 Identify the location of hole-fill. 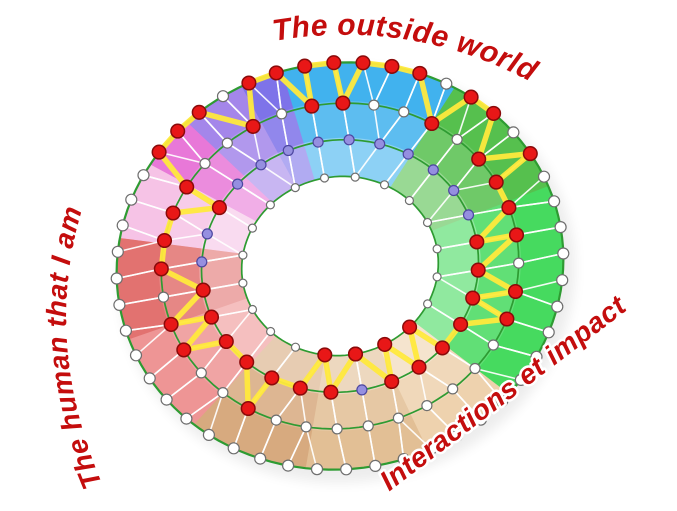
(340, 266).